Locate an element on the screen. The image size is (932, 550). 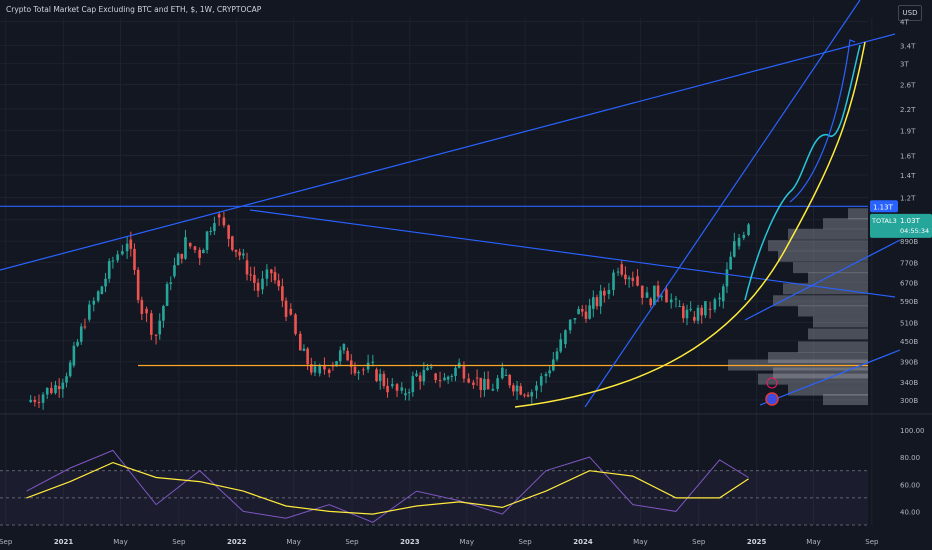
rsi-pane is located at coordinates (434, 487).